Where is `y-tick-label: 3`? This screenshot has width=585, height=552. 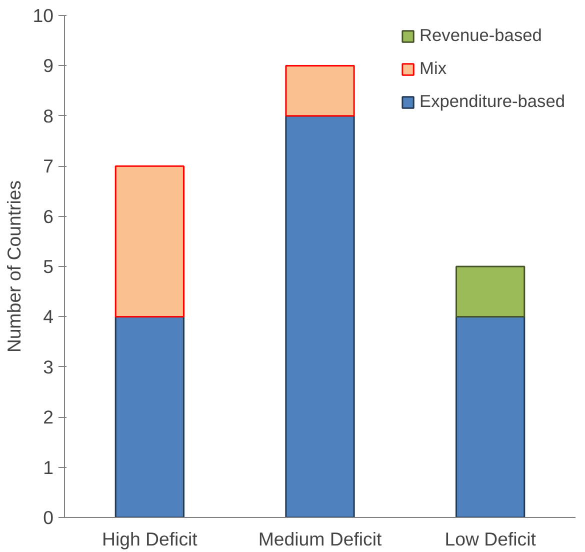
y-tick-label: 3 is located at coordinates (48, 367).